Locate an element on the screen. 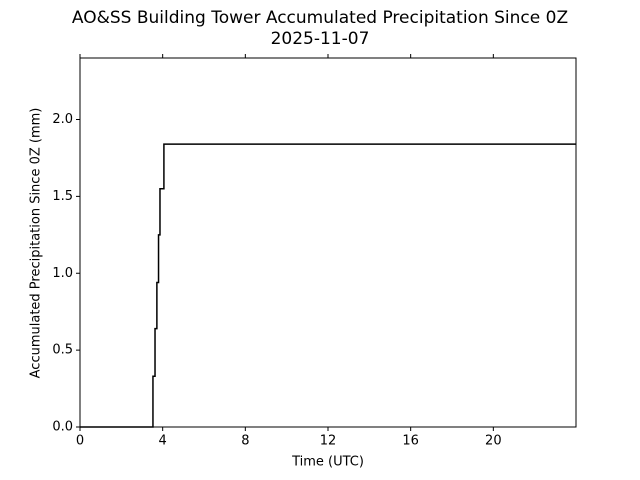  y-tick-label: 1.0 is located at coordinates (62, 273).